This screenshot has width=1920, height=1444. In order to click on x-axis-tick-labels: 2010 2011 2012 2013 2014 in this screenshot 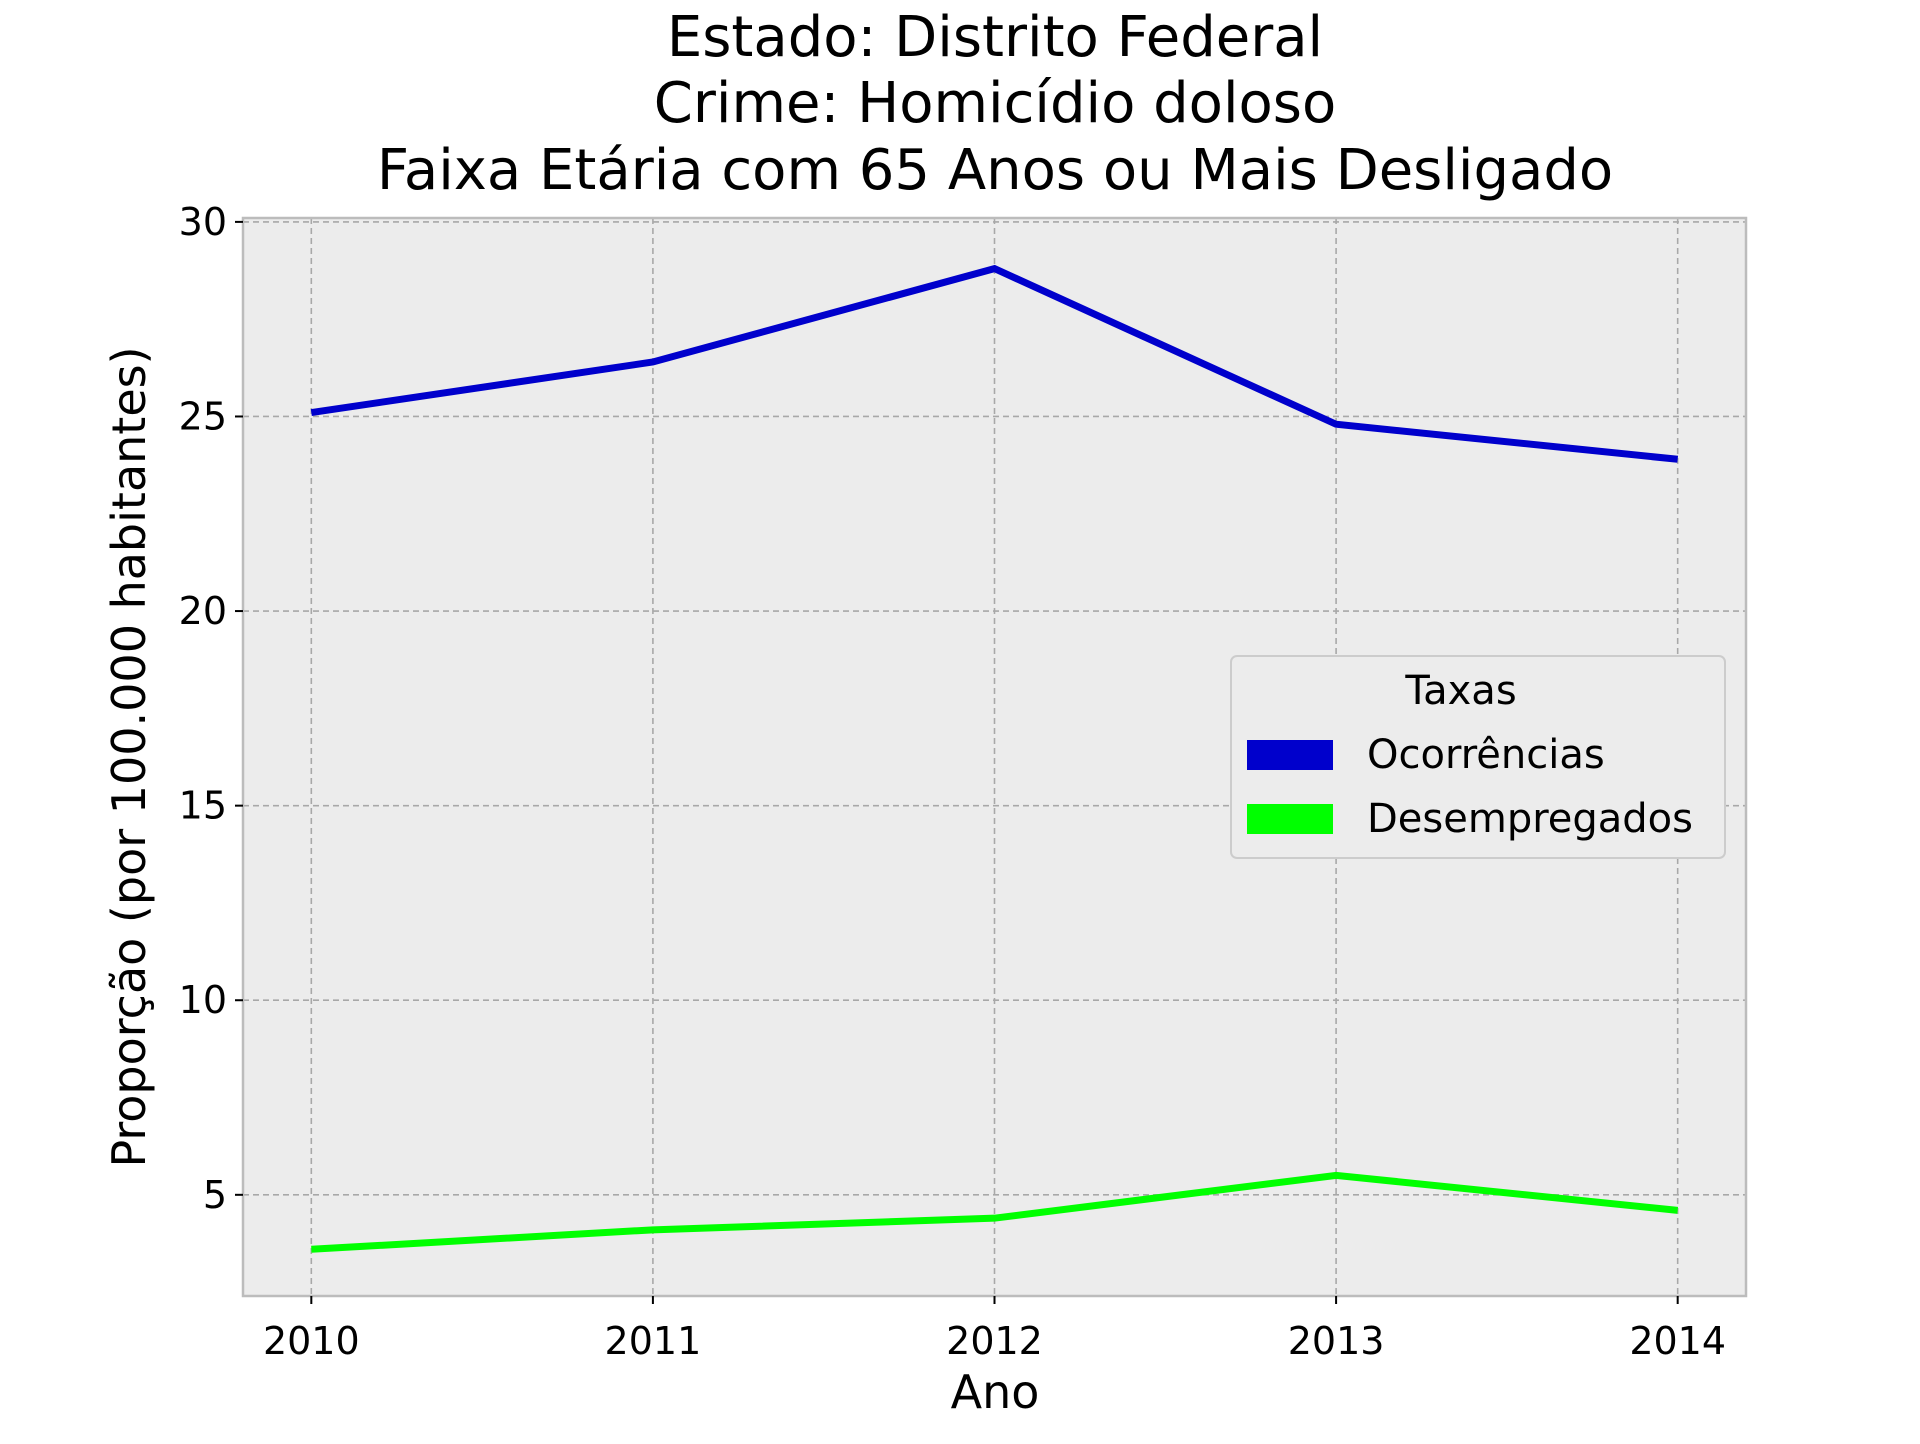, I will do `click(994, 1341)`.